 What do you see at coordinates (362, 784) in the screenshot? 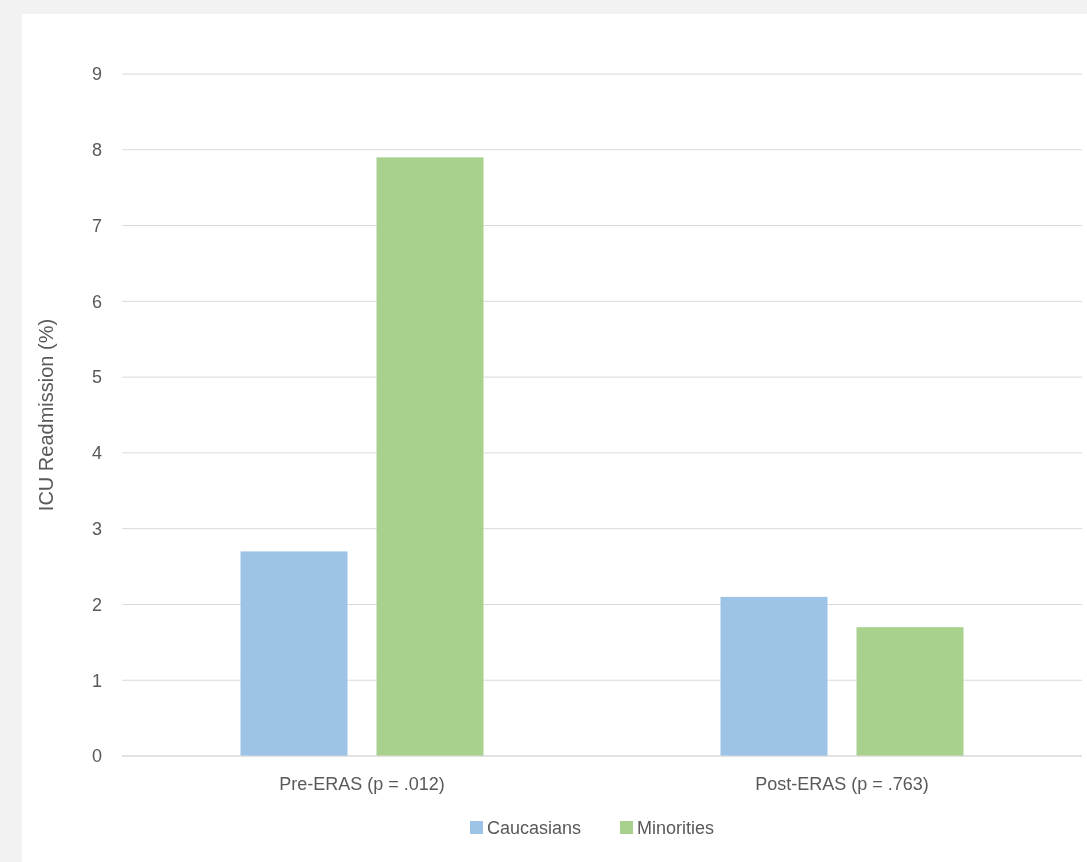
I see `x-tick-label: Pre-ERAS (p = .012)` at bounding box center [362, 784].